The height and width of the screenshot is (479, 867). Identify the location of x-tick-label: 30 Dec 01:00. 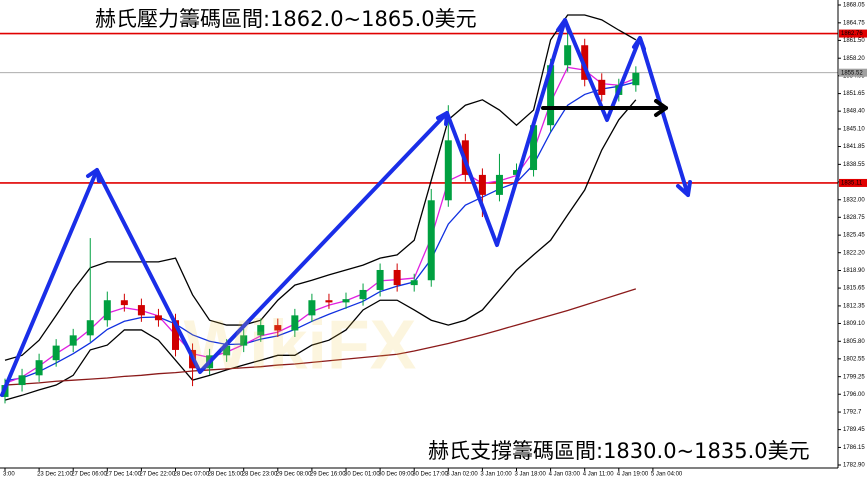
(362, 475).